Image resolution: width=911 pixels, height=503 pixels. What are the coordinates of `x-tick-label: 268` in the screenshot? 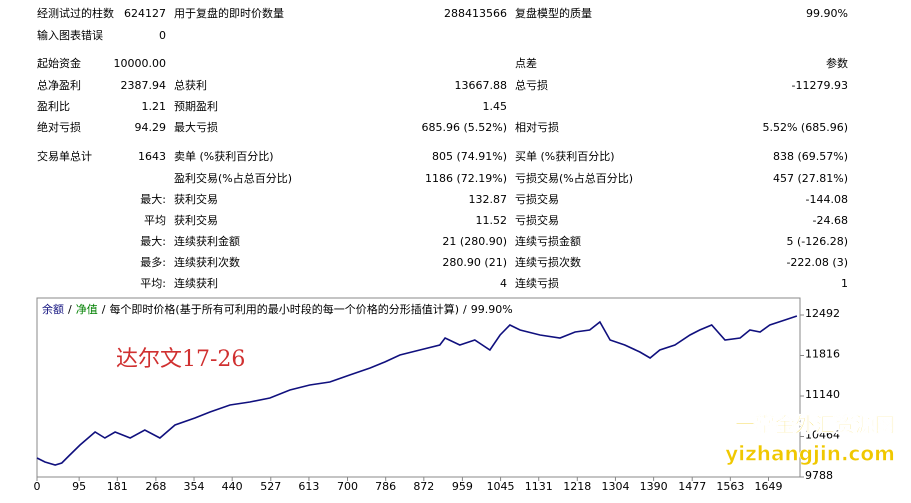 It's located at (155, 486).